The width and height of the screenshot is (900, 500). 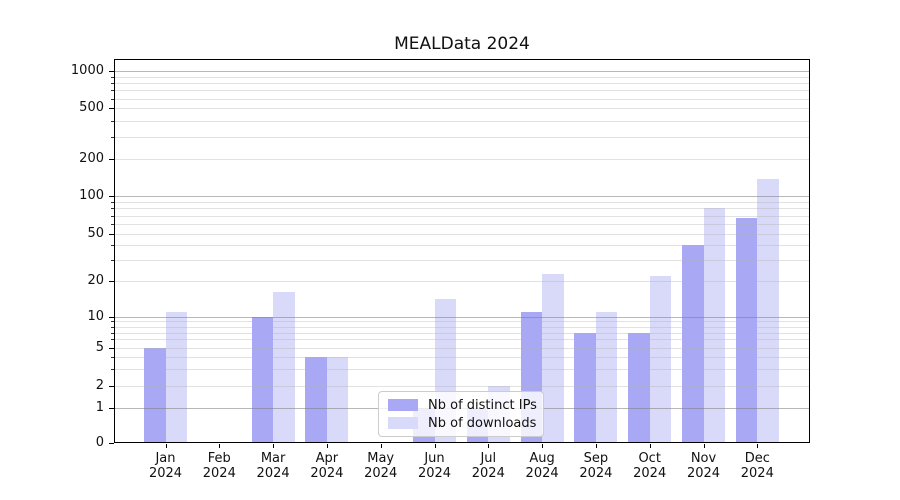 I want to click on legend-label-downloads: Nb of downloads, so click(x=482, y=423).